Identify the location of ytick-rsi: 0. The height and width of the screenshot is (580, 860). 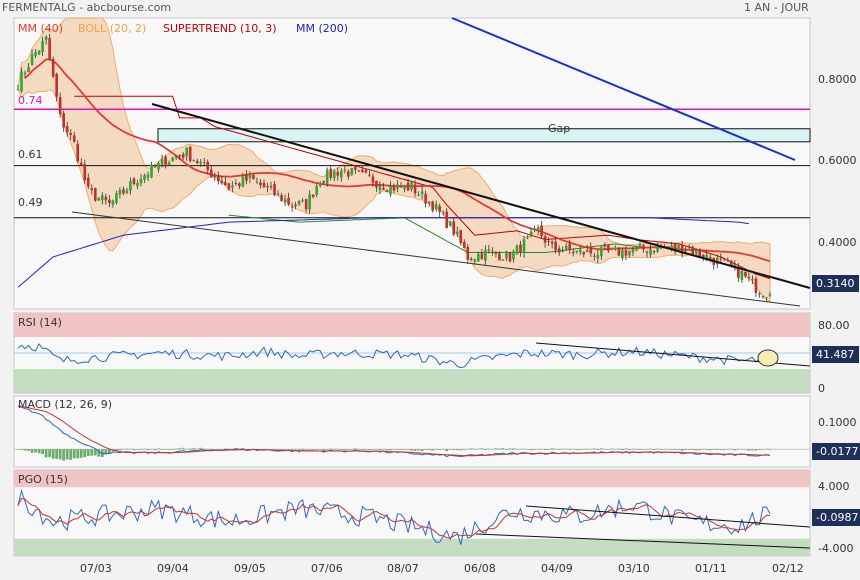
(821, 388).